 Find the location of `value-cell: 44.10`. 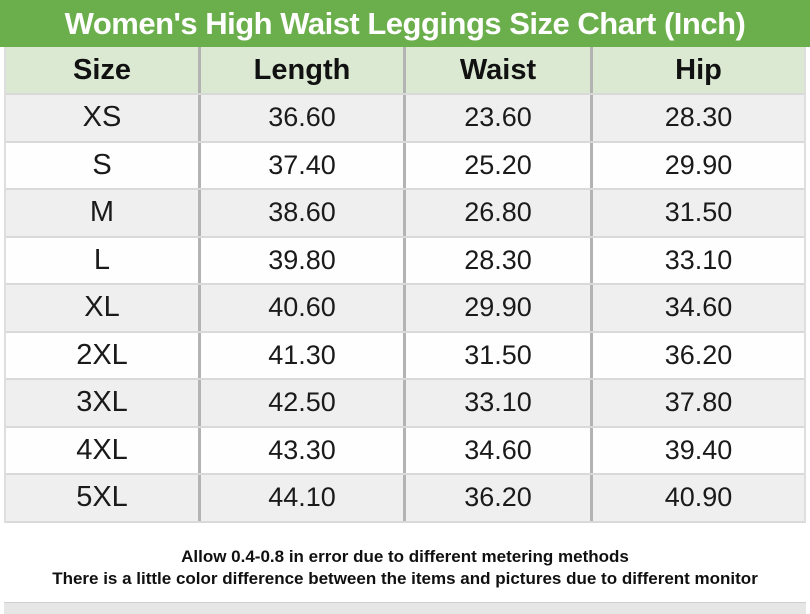

value-cell: 44.10 is located at coordinates (303, 498).